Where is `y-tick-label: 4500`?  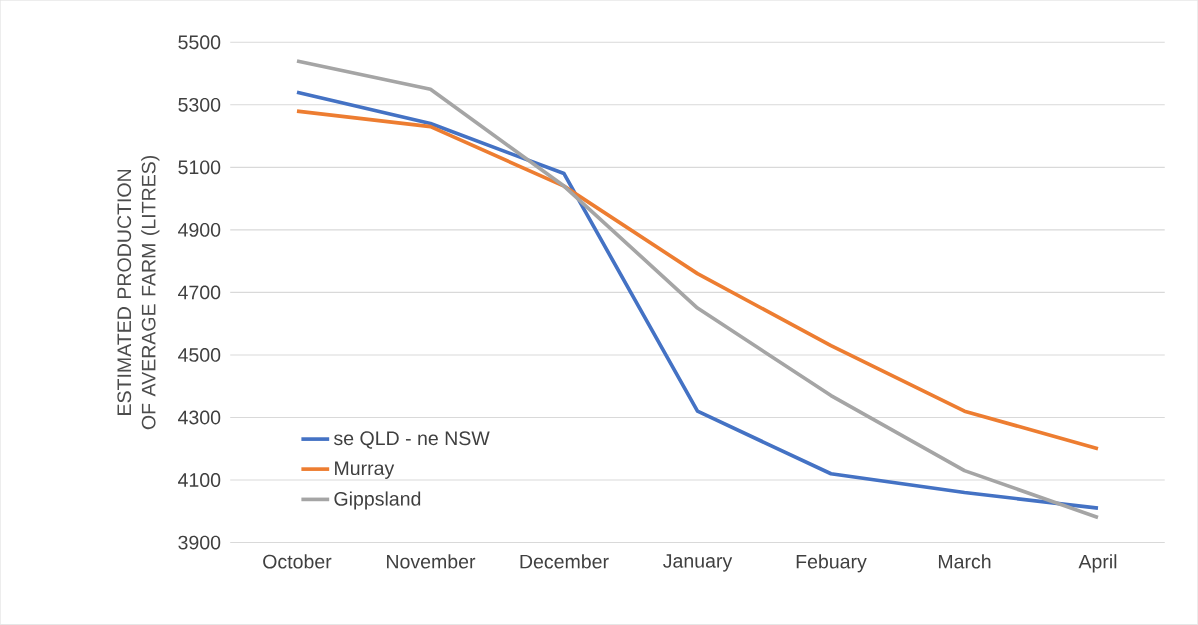
y-tick-label: 4500 is located at coordinates (199, 355).